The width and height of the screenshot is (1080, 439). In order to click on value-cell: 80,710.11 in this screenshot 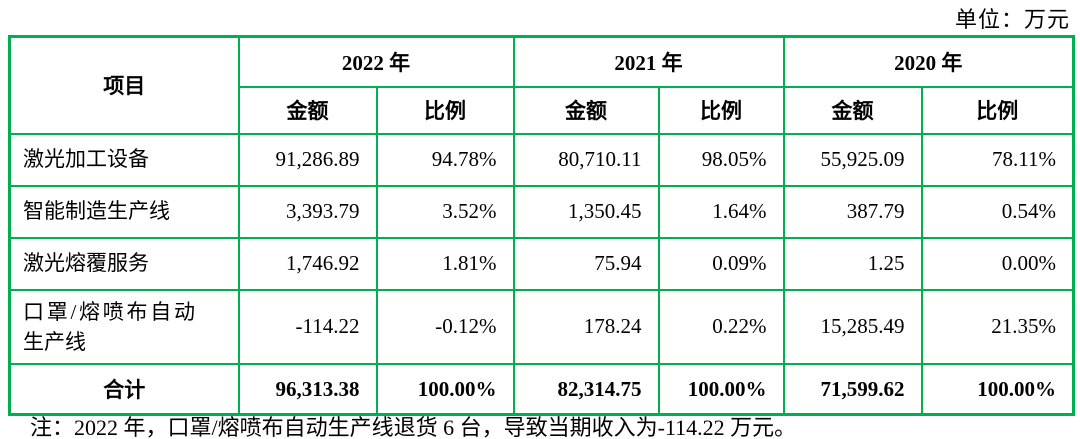, I will do `click(586, 159)`.